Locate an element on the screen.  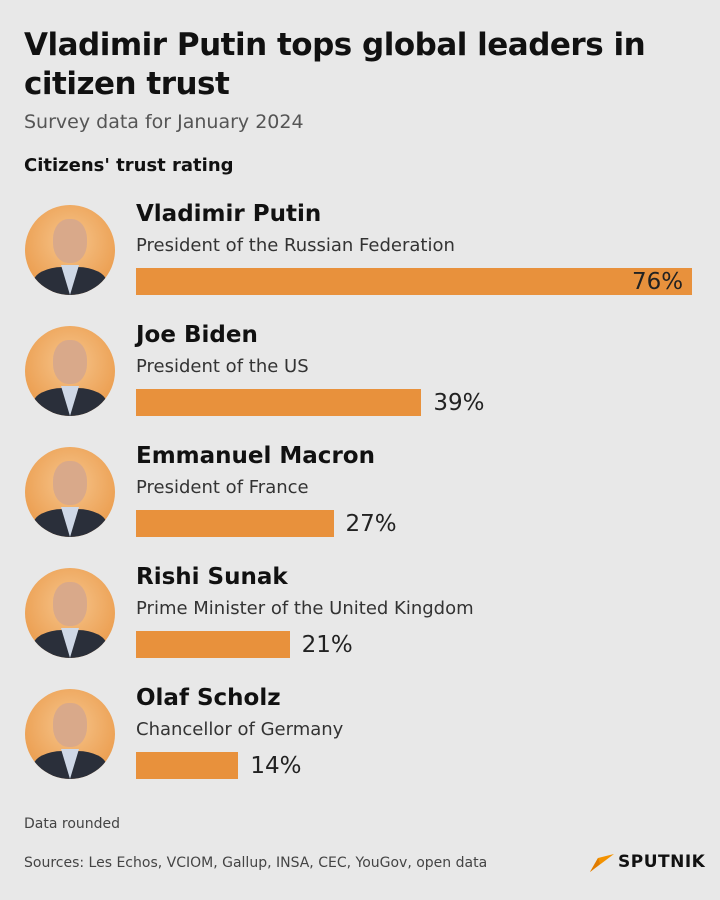
leader-name: Olaf Scholz is located at coordinates (208, 698).